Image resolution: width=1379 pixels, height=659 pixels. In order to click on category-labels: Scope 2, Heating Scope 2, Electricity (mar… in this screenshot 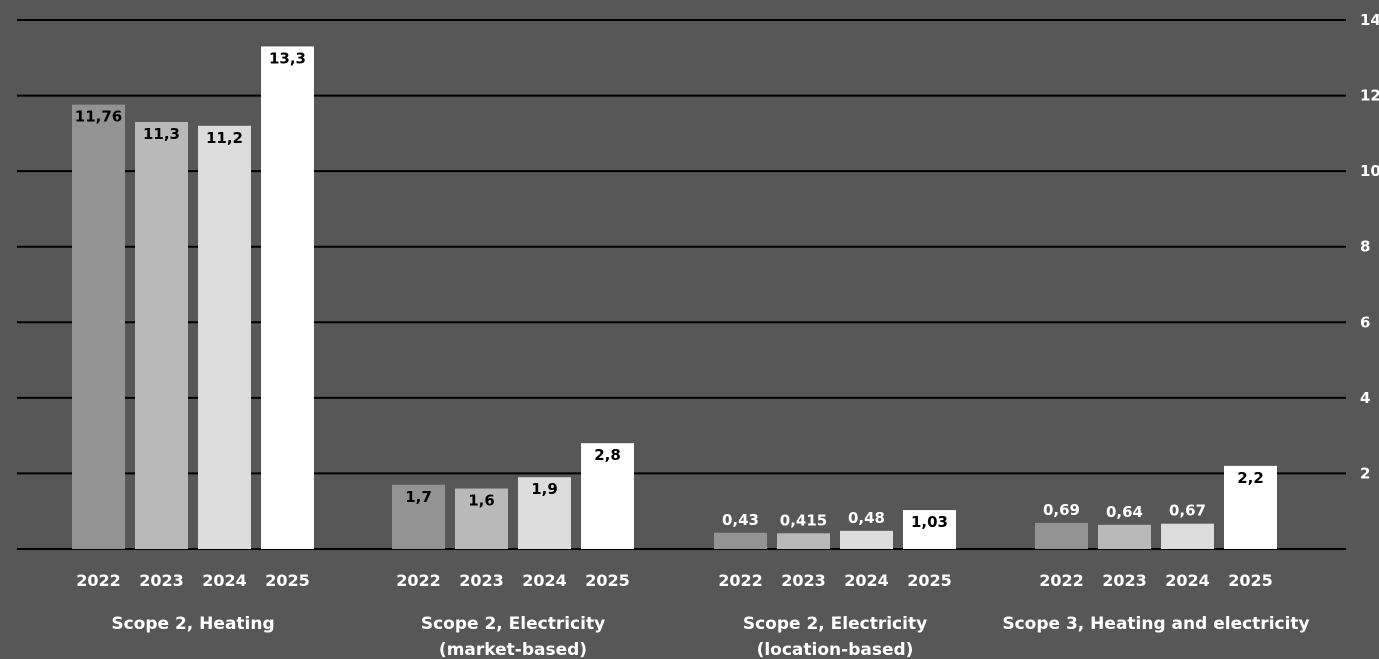, I will do `click(710, 636)`.